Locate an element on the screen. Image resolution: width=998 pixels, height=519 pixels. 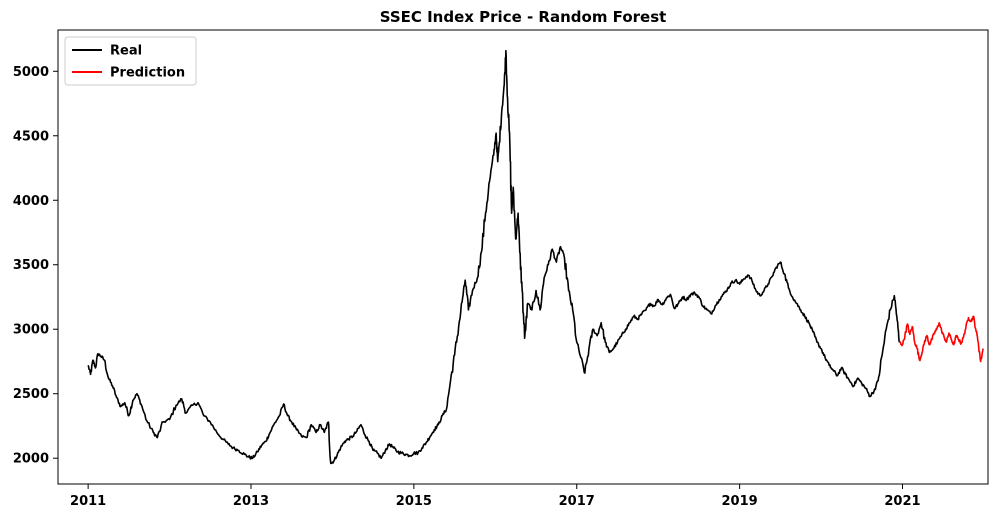
x-tick-label: 2013 is located at coordinates (251, 501).